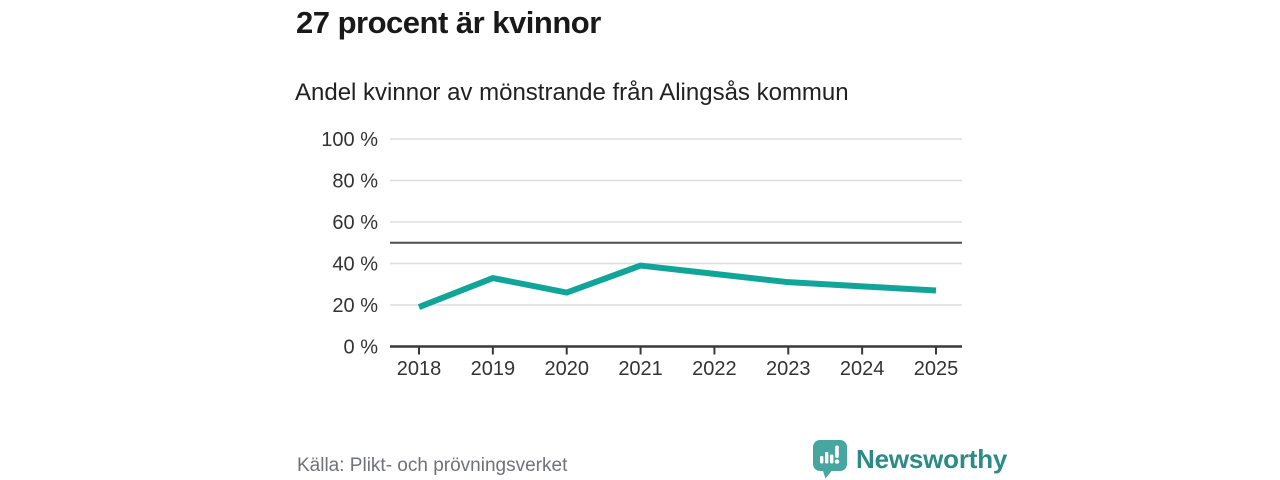 The width and height of the screenshot is (1280, 480). What do you see at coordinates (837, 461) in the screenshot?
I see `logo-exclamation-dot` at bounding box center [837, 461].